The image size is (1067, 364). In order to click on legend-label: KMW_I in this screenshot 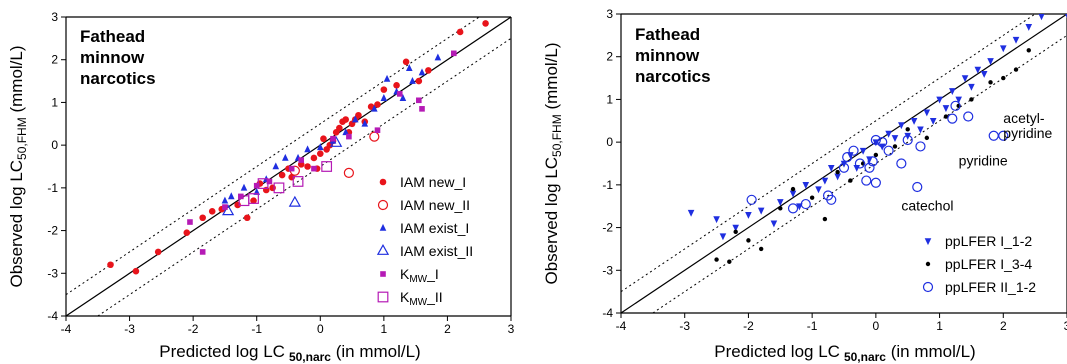, I will do `click(419, 275)`.